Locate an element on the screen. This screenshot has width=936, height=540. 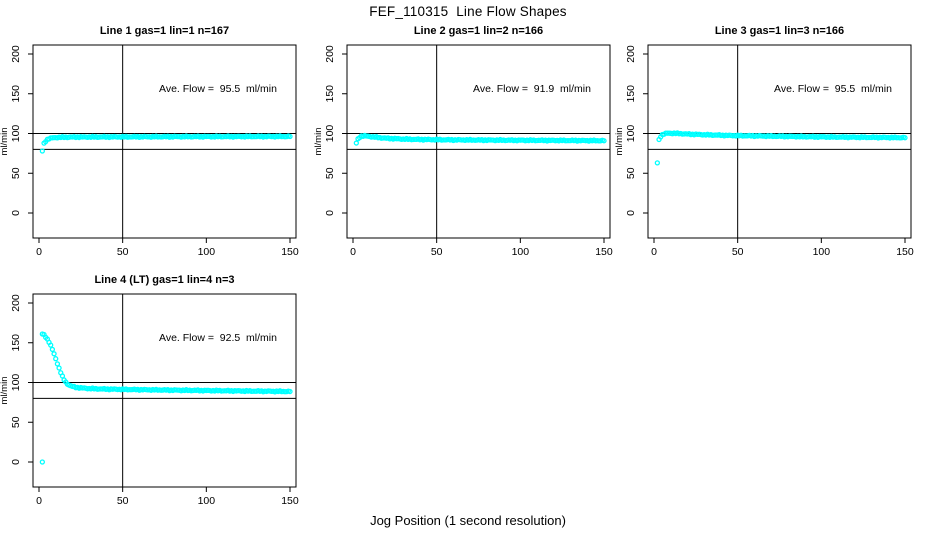
subplot-title: Line 4 (LT) gas=1 lin=4 n=3 is located at coordinates (164, 280).